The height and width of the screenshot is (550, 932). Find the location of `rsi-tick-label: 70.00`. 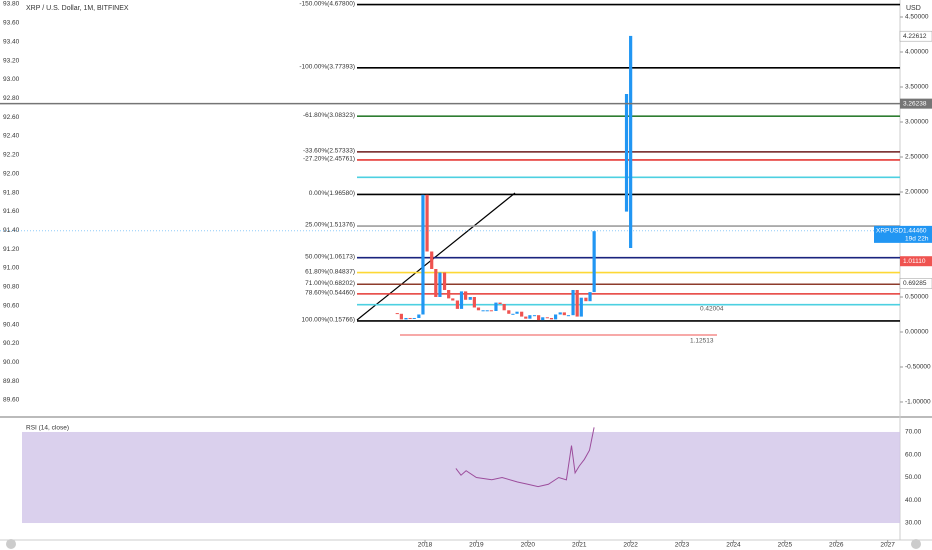

rsi-tick-label: 70.00 is located at coordinates (913, 432).